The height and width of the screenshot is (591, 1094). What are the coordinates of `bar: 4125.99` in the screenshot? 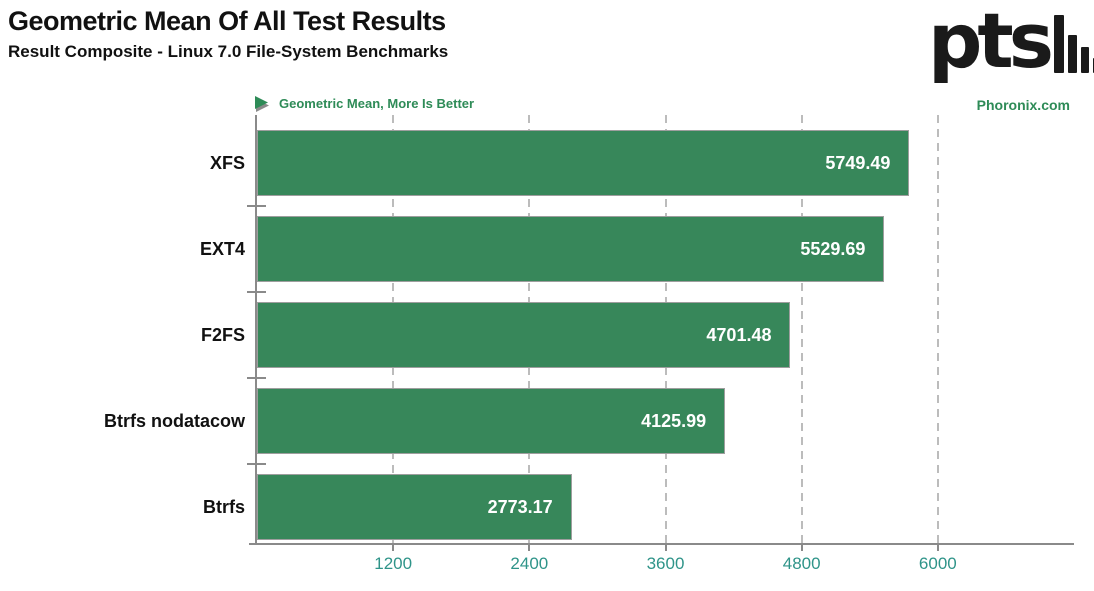 It's located at (491, 421).